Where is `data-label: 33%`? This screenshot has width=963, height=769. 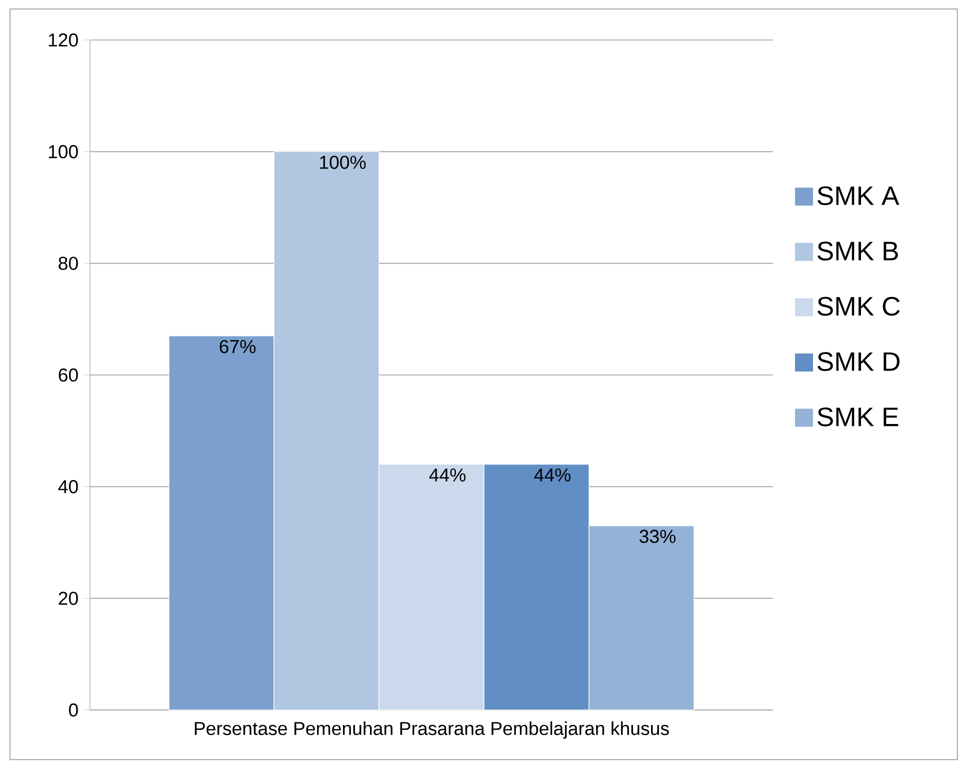
data-label: 33% is located at coordinates (658, 537).